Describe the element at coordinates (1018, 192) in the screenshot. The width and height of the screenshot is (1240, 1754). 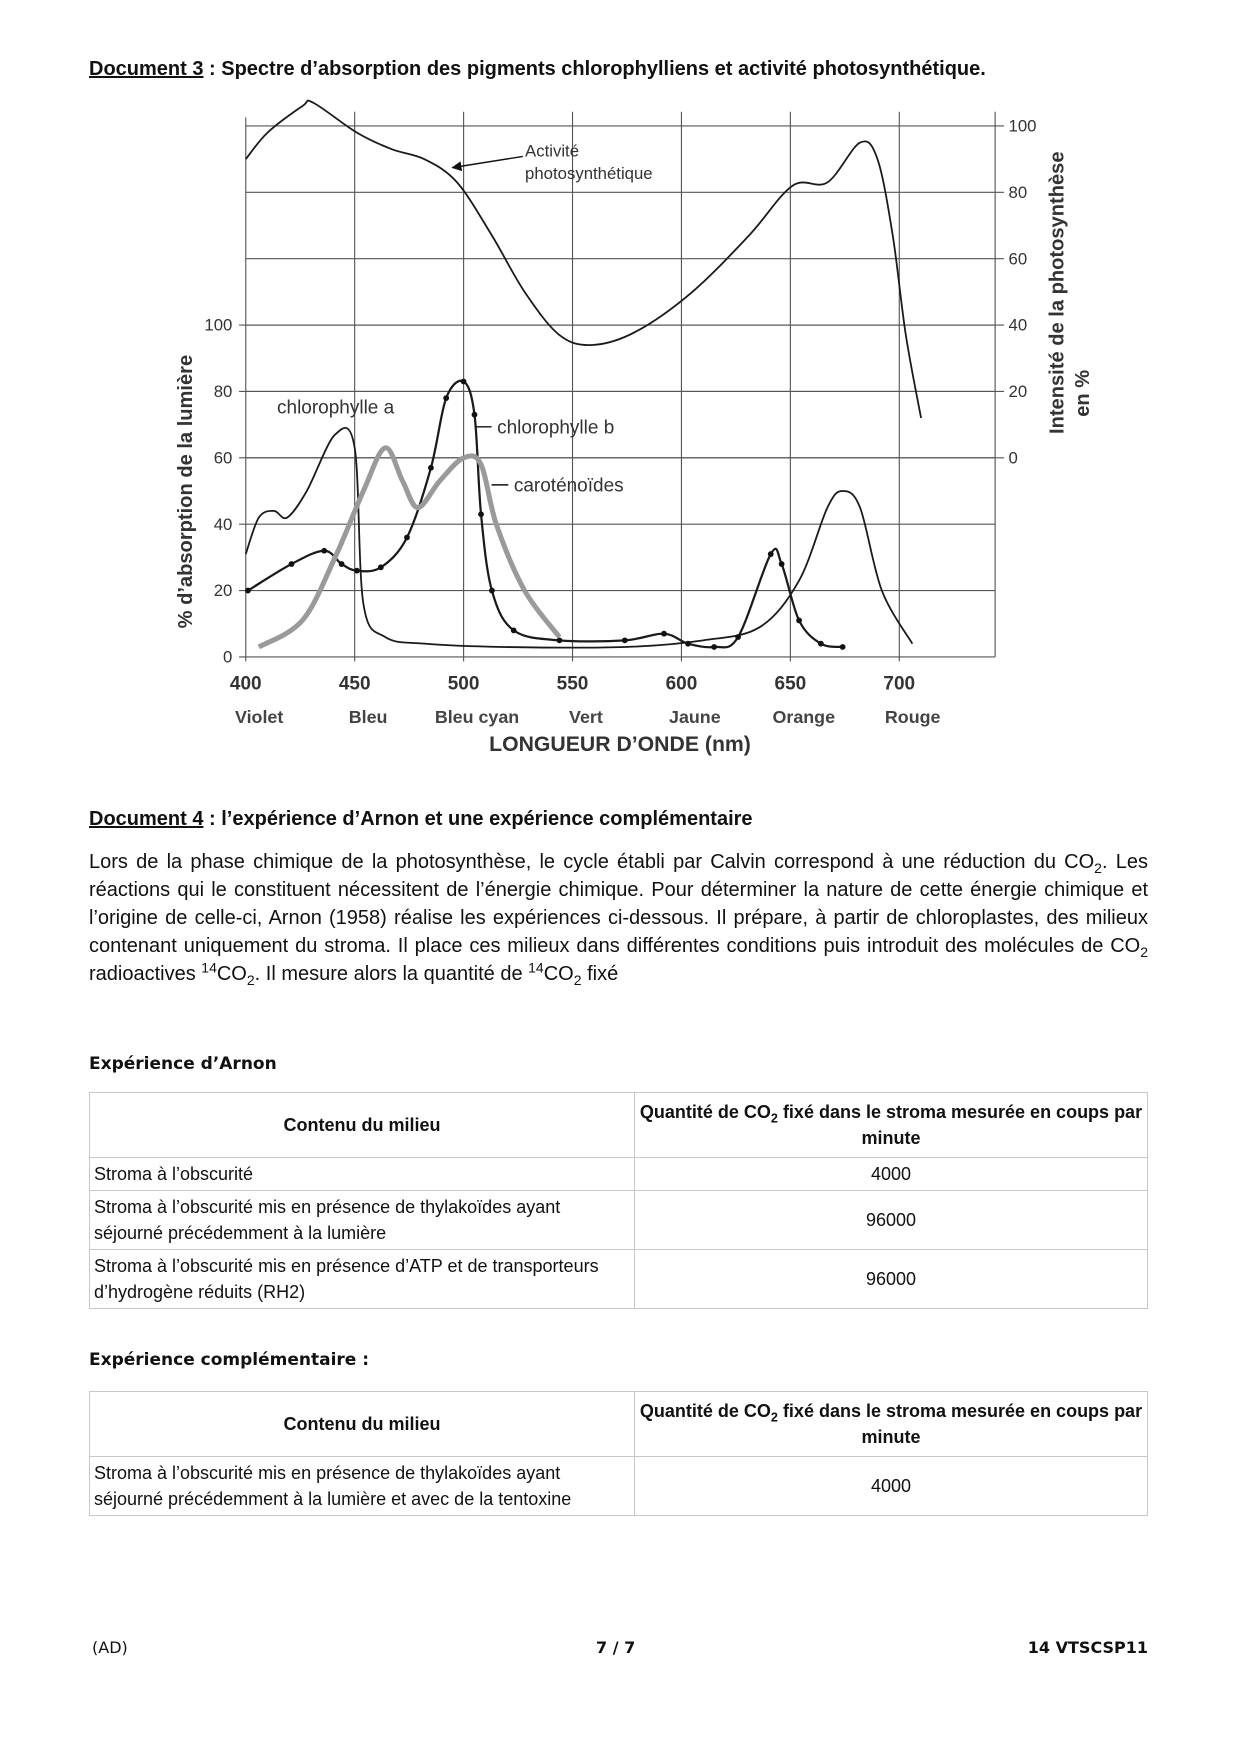
I see `y2-tick-label: 80` at that location.